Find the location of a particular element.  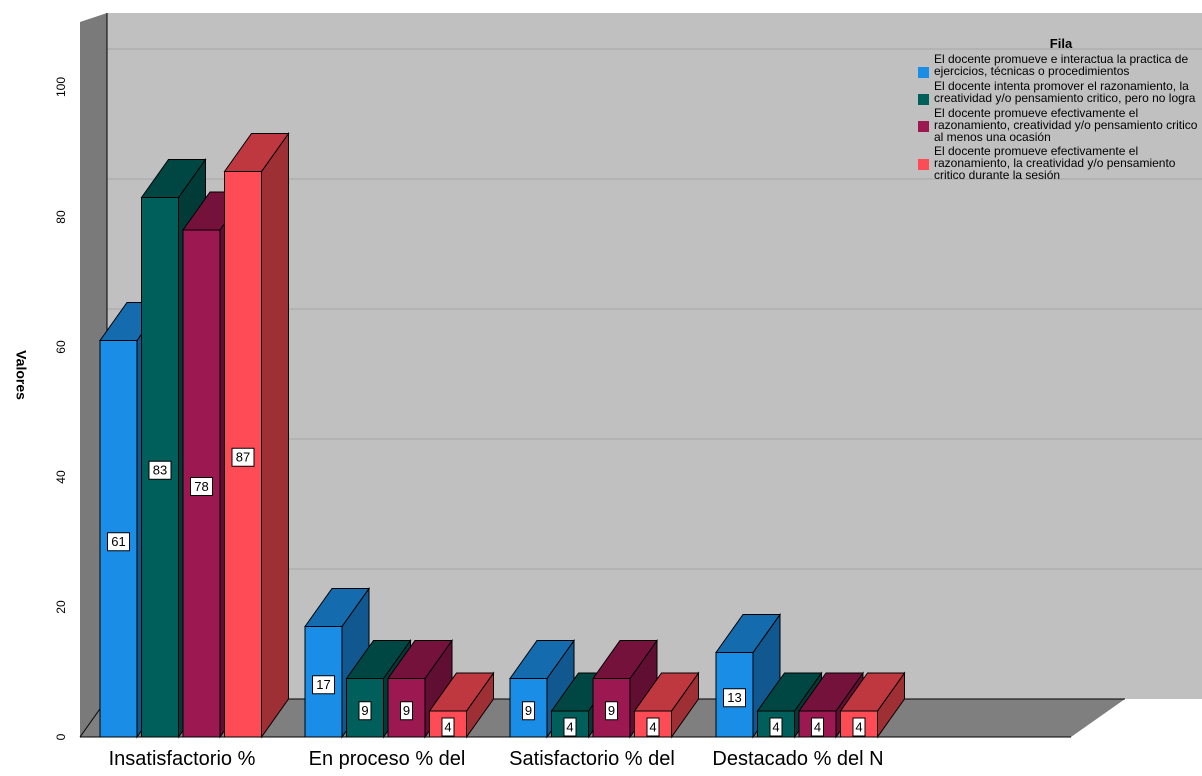

y-tick-label: 100 is located at coordinates (61, 87).